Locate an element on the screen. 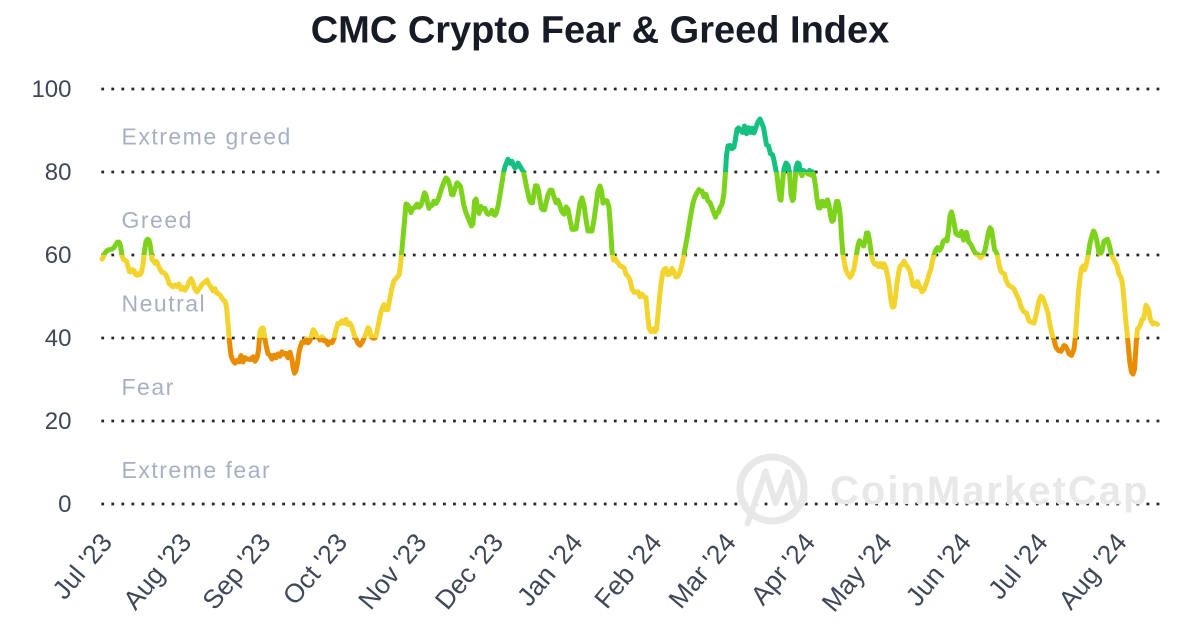  svg-text: Greed is located at coordinates (157, 220).